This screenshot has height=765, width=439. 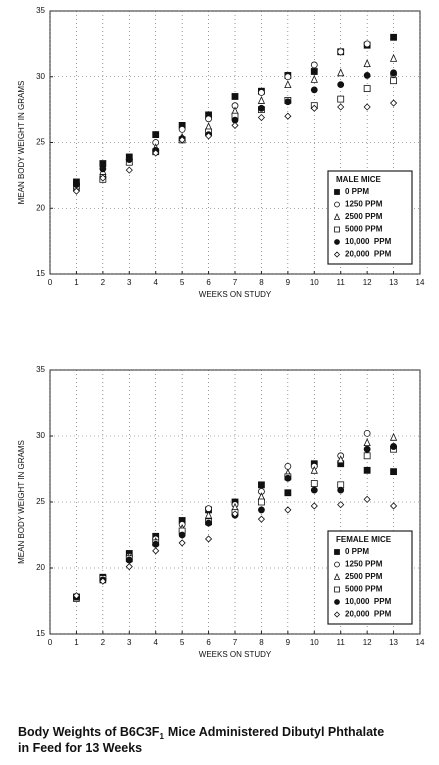 I want to click on y-axis-label: MEAN BODY WEIGHT IN GRAMS, so click(x=21, y=502).